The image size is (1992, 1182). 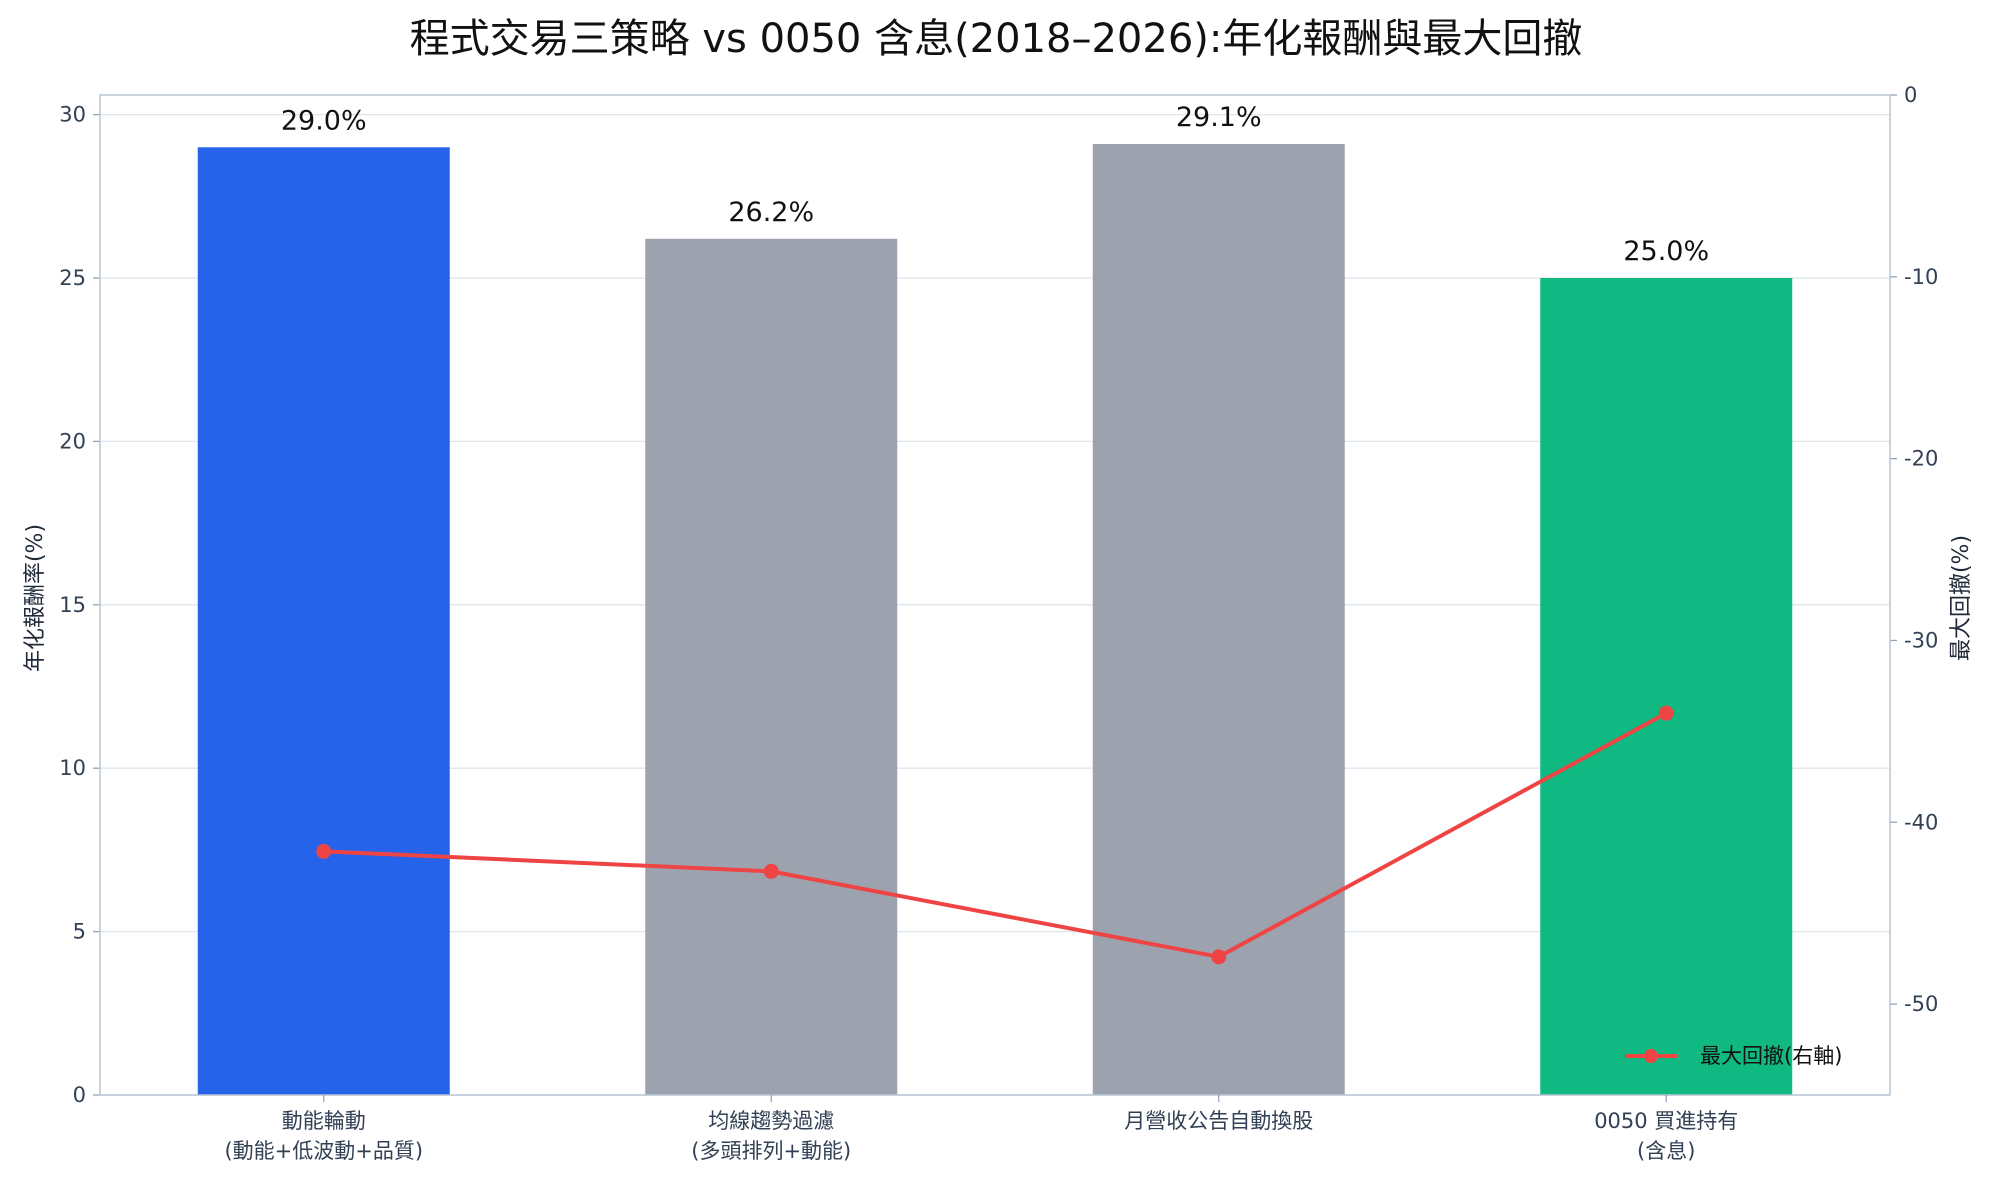 I want to click on y-tick-label-right: -50, so click(x=1921, y=1004).